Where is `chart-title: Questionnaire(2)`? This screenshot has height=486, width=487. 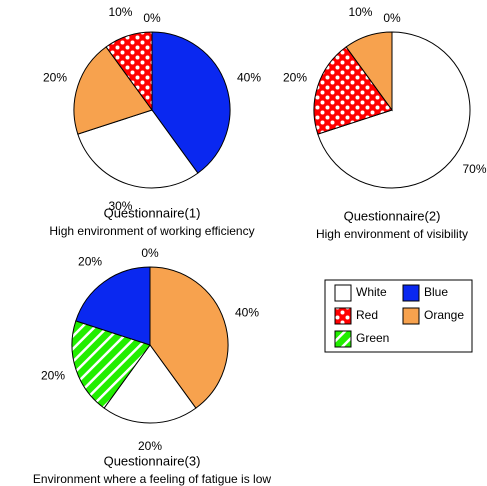
chart-title: Questionnaire(2) is located at coordinates (392, 215).